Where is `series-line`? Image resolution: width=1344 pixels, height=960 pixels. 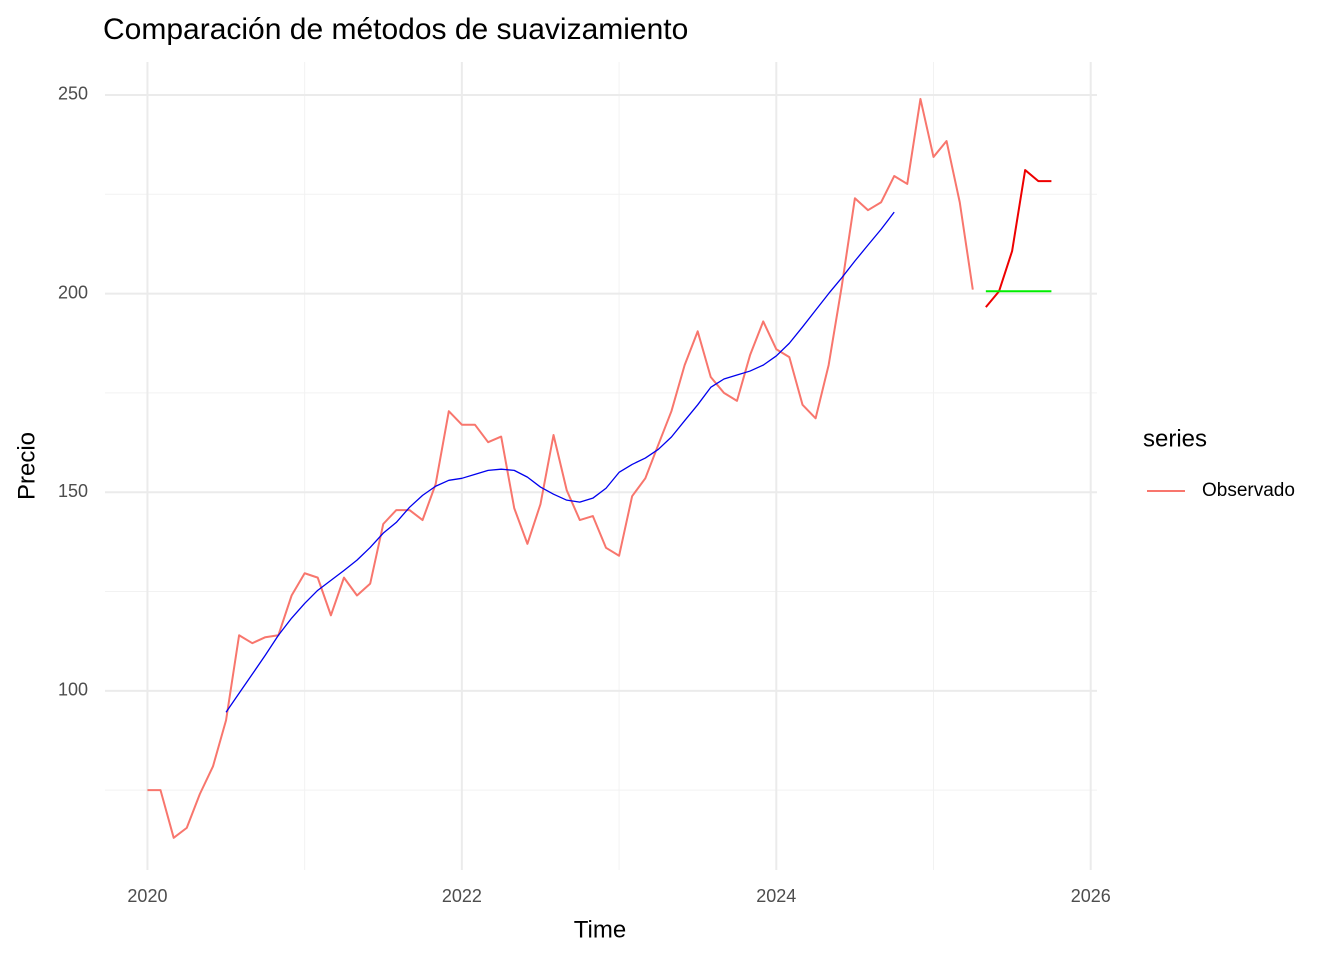
series-line is located at coordinates (1018, 238).